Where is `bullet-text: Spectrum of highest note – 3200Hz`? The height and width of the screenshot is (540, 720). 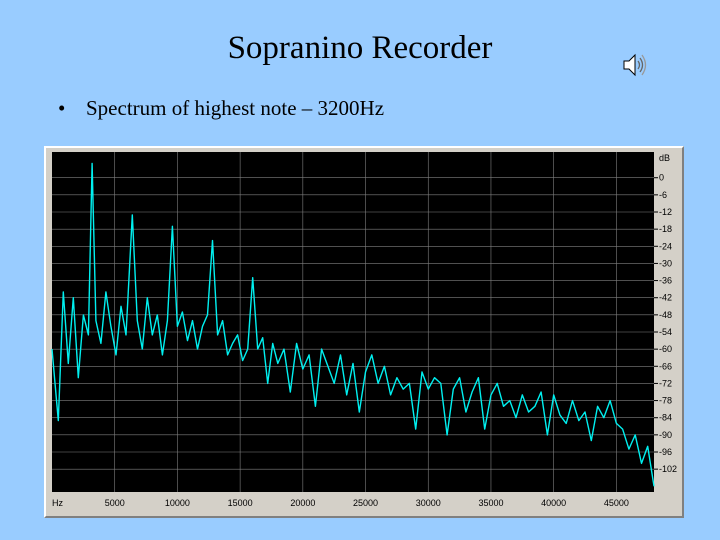 bullet-text: Spectrum of highest note – 3200Hz is located at coordinates (235, 108).